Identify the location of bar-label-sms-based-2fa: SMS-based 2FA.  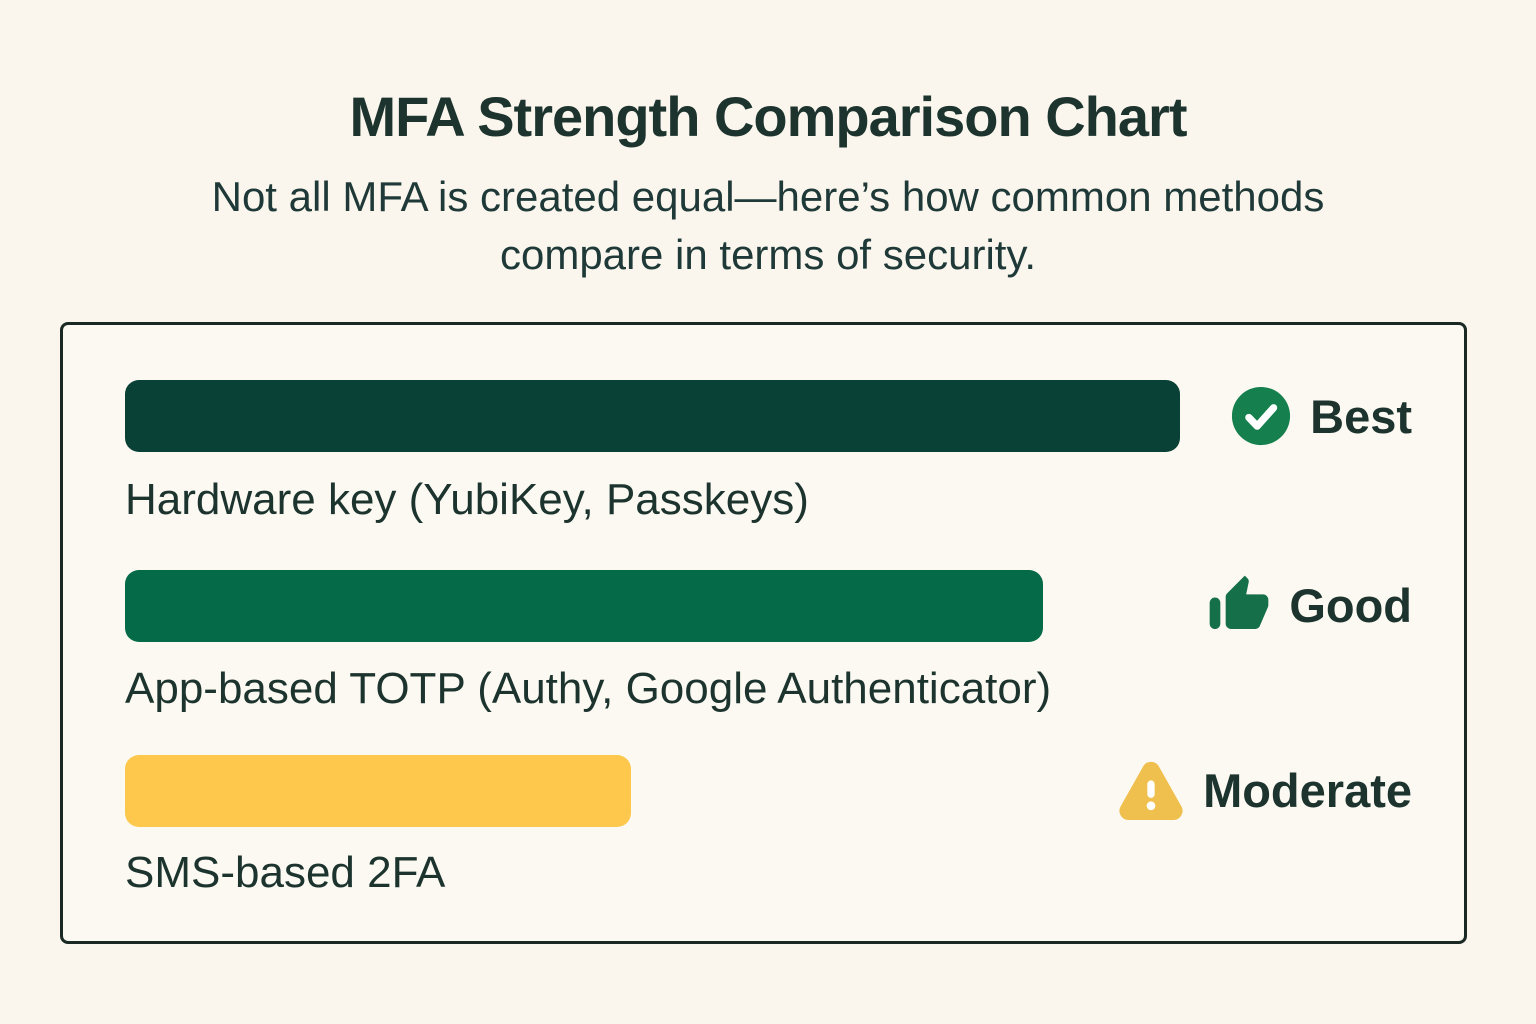
(285, 872).